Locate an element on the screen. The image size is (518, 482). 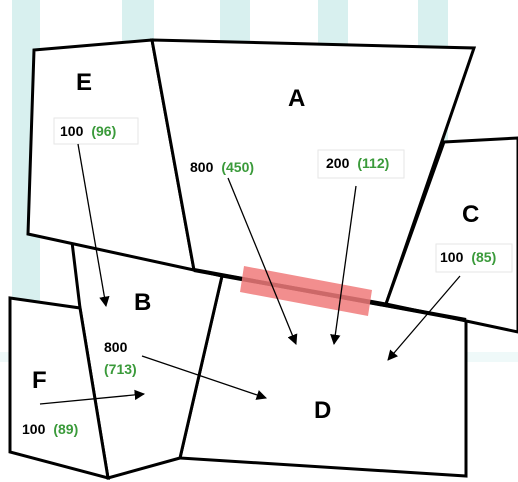
arrow-e-to-b is located at coordinates (93, 225).